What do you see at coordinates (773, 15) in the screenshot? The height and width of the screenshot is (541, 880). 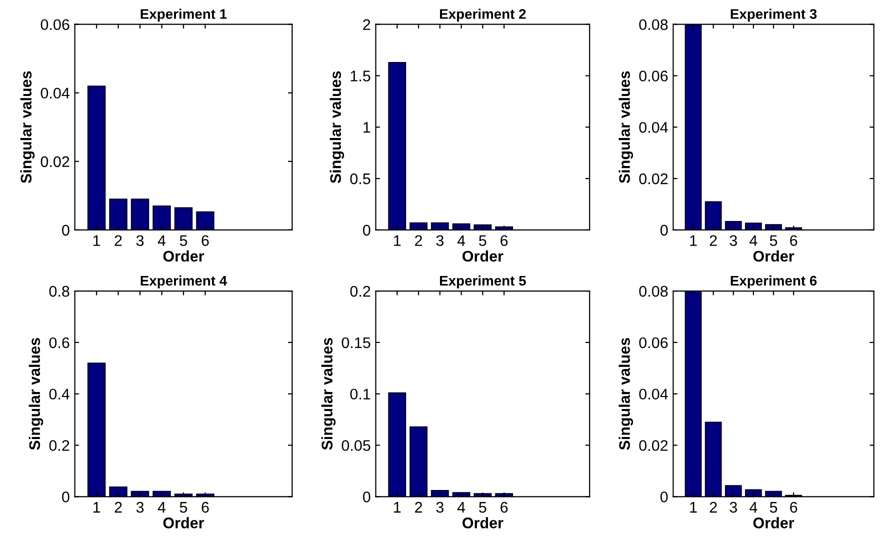 I see `chart-title: Experiment 3` at bounding box center [773, 15].